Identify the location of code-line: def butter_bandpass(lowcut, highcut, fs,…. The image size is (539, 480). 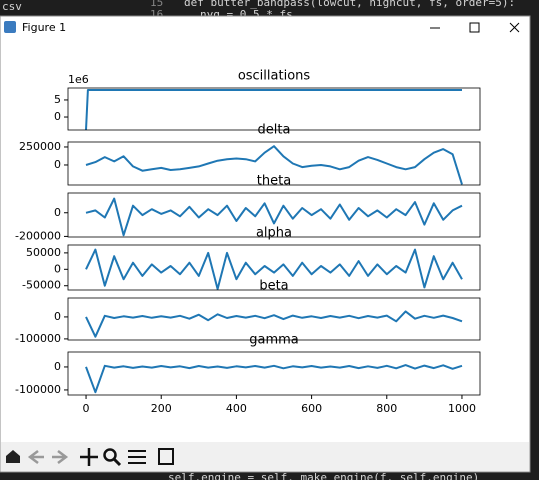
(349, 4).